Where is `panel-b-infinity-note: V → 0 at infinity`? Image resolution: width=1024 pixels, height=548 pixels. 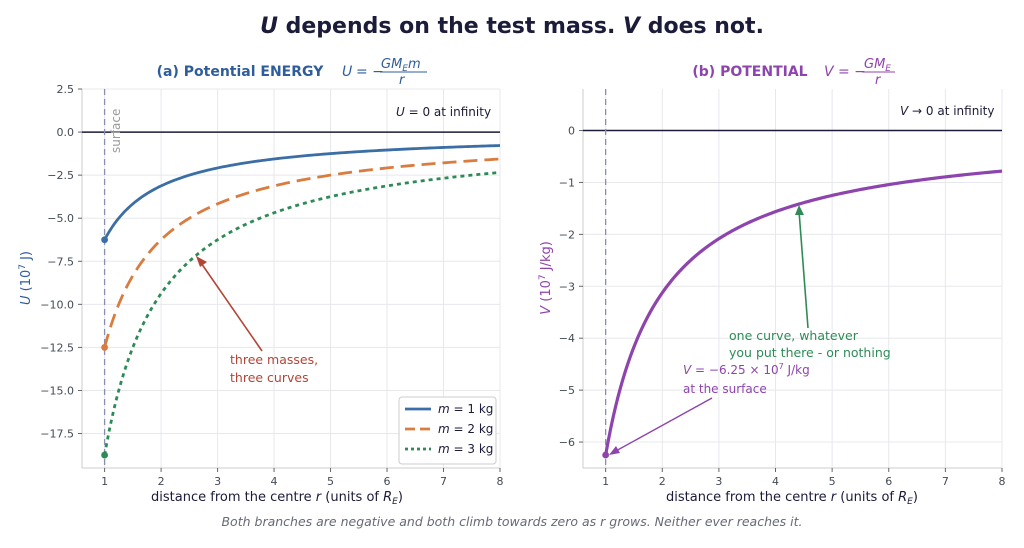 panel-b-infinity-note: V → 0 at infinity is located at coordinates (947, 111).